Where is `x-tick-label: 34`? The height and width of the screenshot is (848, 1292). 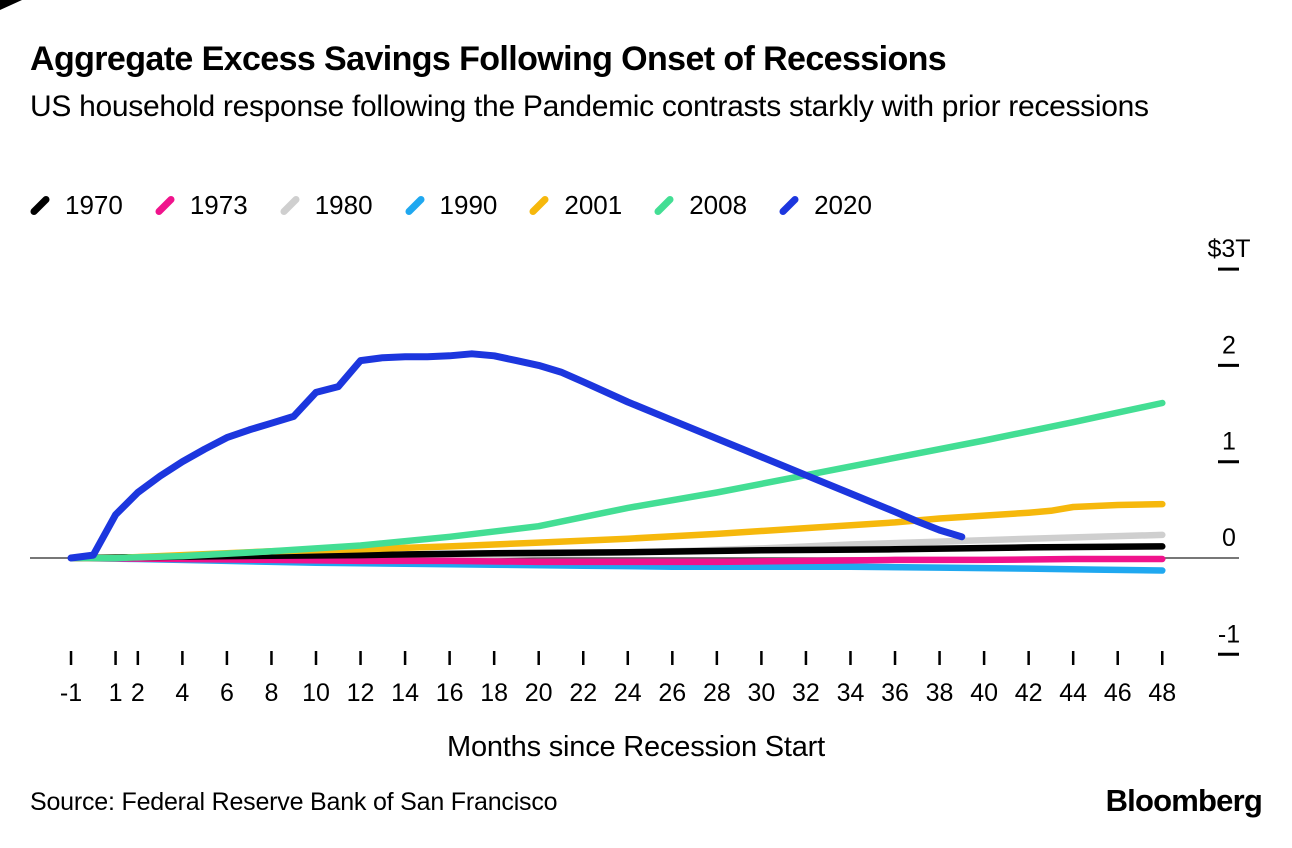
x-tick-label: 34 is located at coordinates (851, 693).